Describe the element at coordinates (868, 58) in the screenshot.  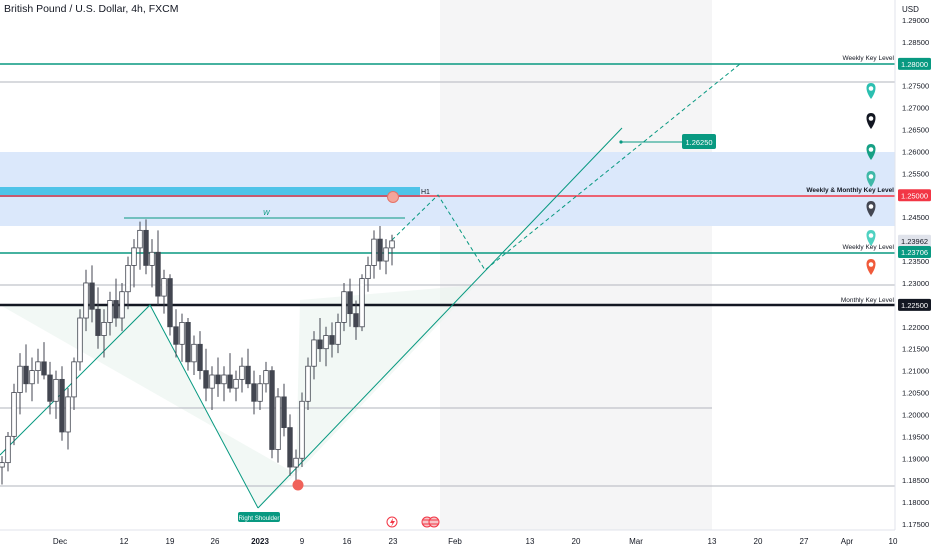
I see `weekly-key-level-label: Weekly Key Level` at that location.